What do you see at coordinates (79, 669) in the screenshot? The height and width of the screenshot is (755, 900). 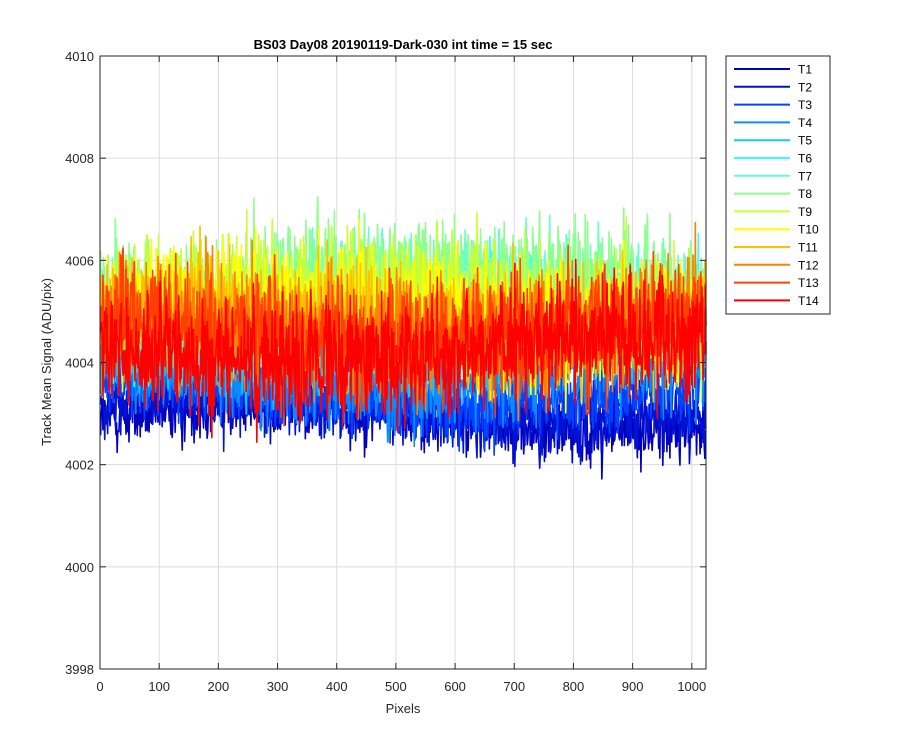 I see `y-tick-label-0: 3998` at bounding box center [79, 669].